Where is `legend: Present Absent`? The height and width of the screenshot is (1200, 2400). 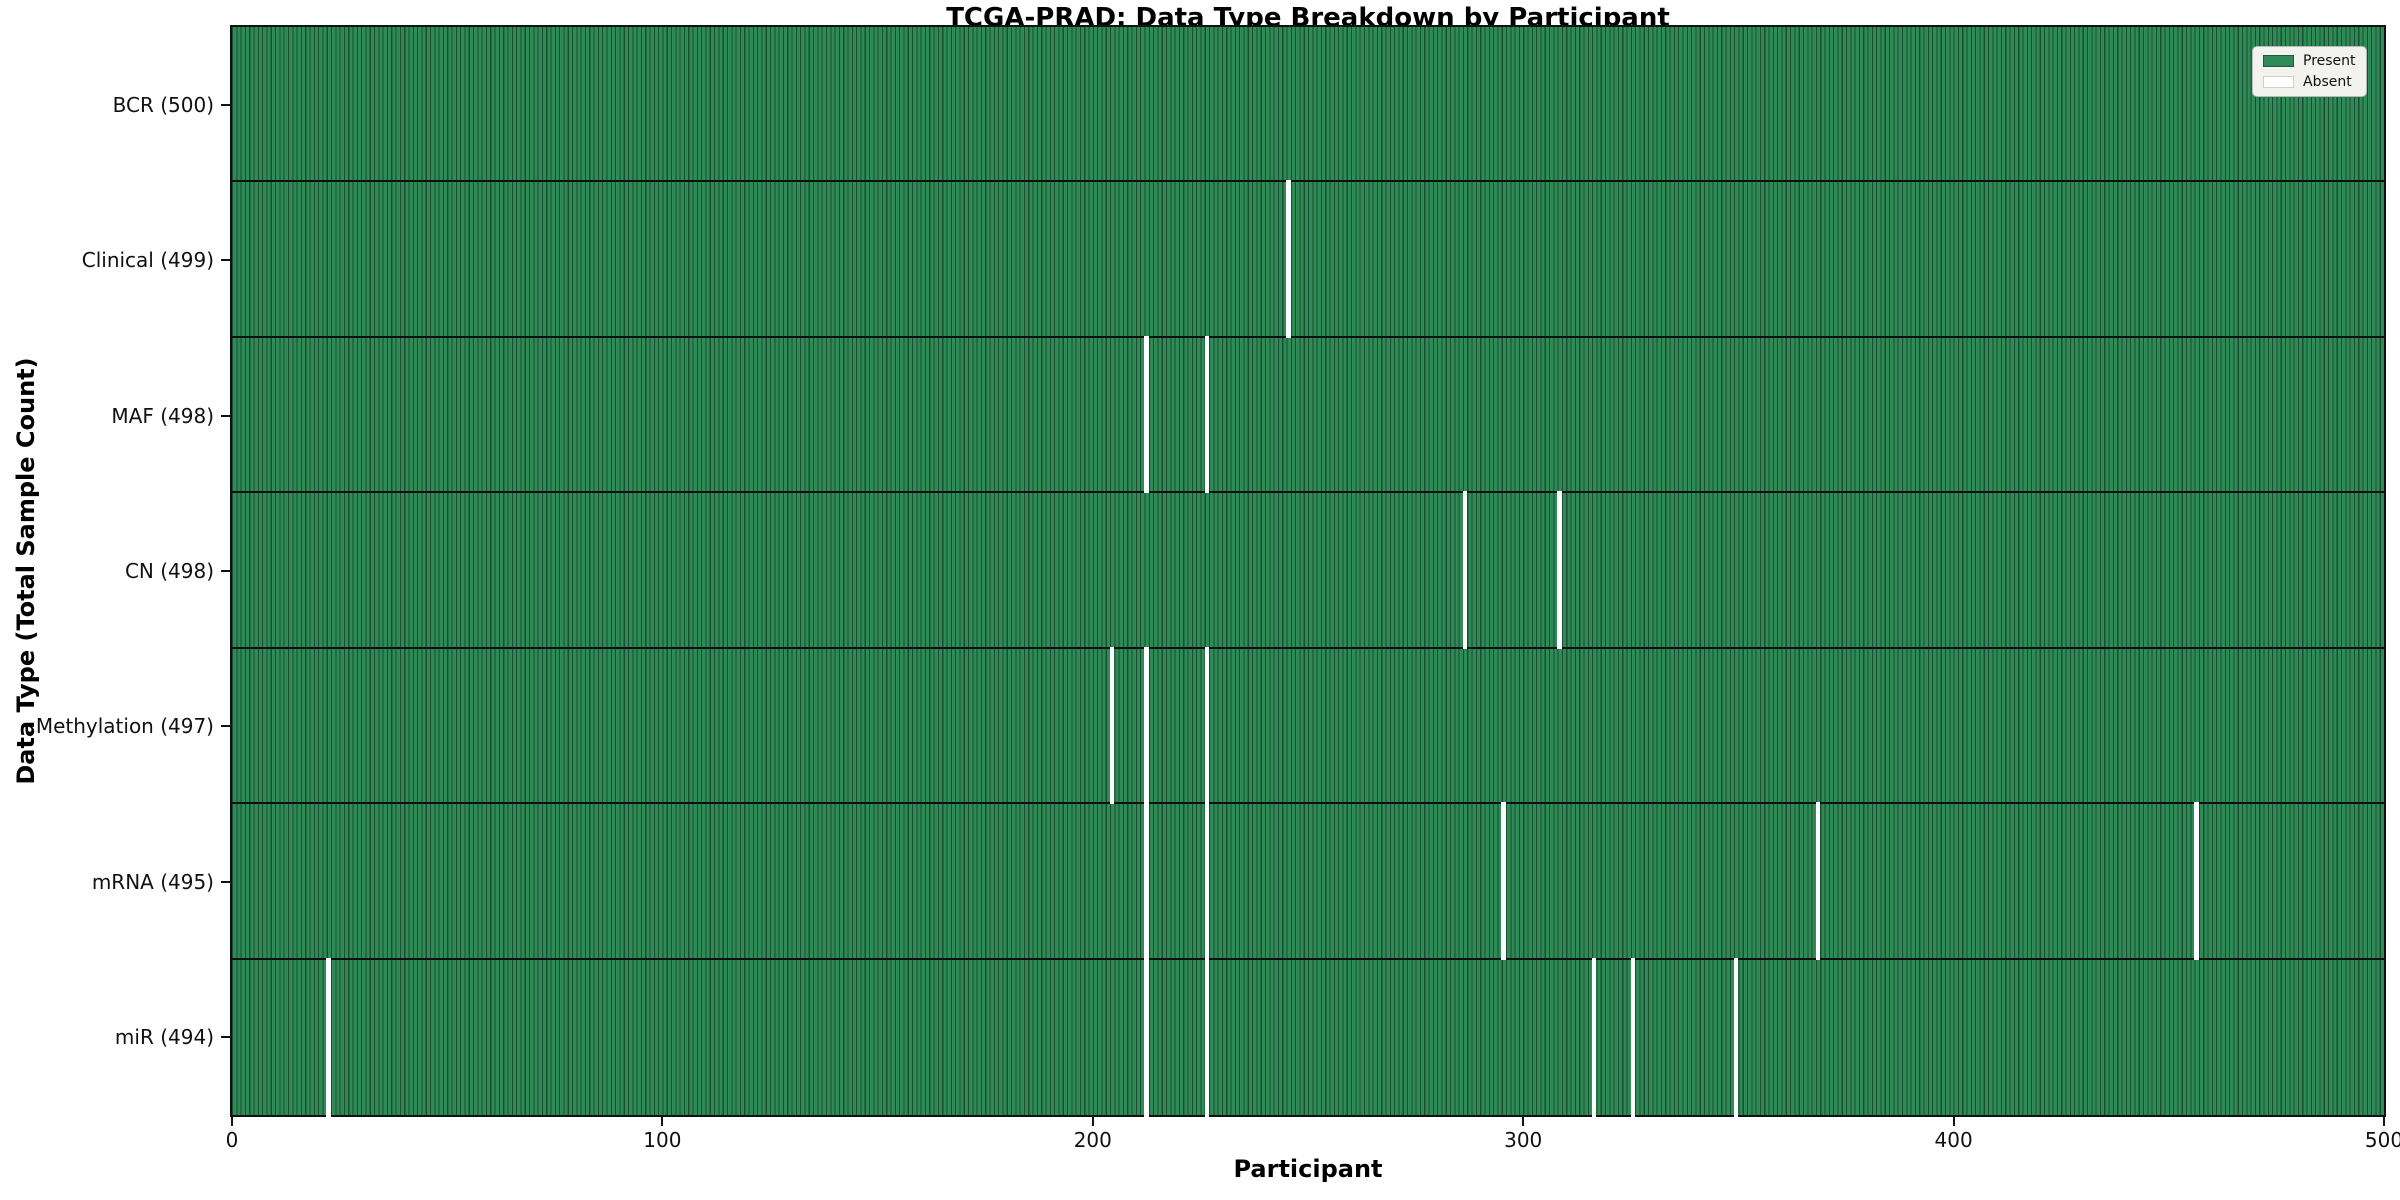
legend: Present Absent is located at coordinates (2309, 71).